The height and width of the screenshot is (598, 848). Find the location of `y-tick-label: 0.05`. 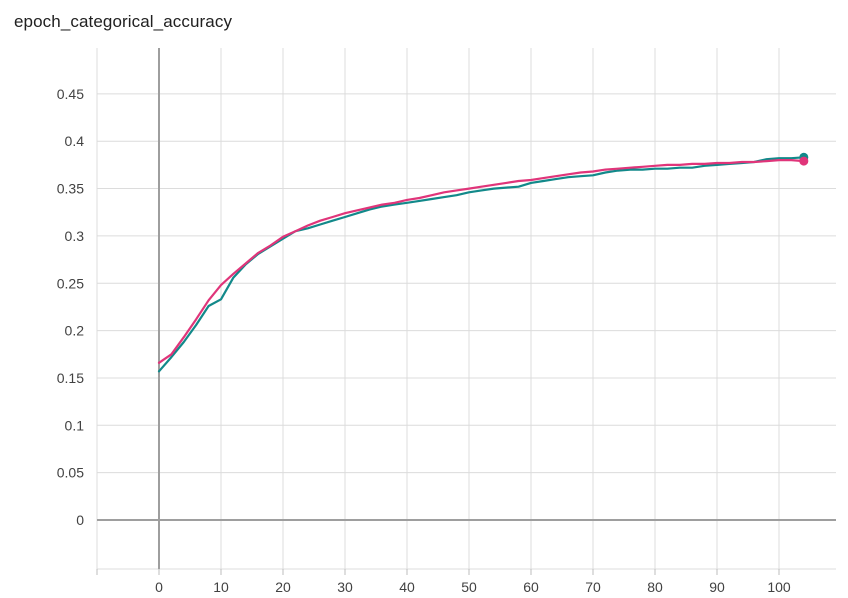

y-tick-label: 0.05 is located at coordinates (70, 473).